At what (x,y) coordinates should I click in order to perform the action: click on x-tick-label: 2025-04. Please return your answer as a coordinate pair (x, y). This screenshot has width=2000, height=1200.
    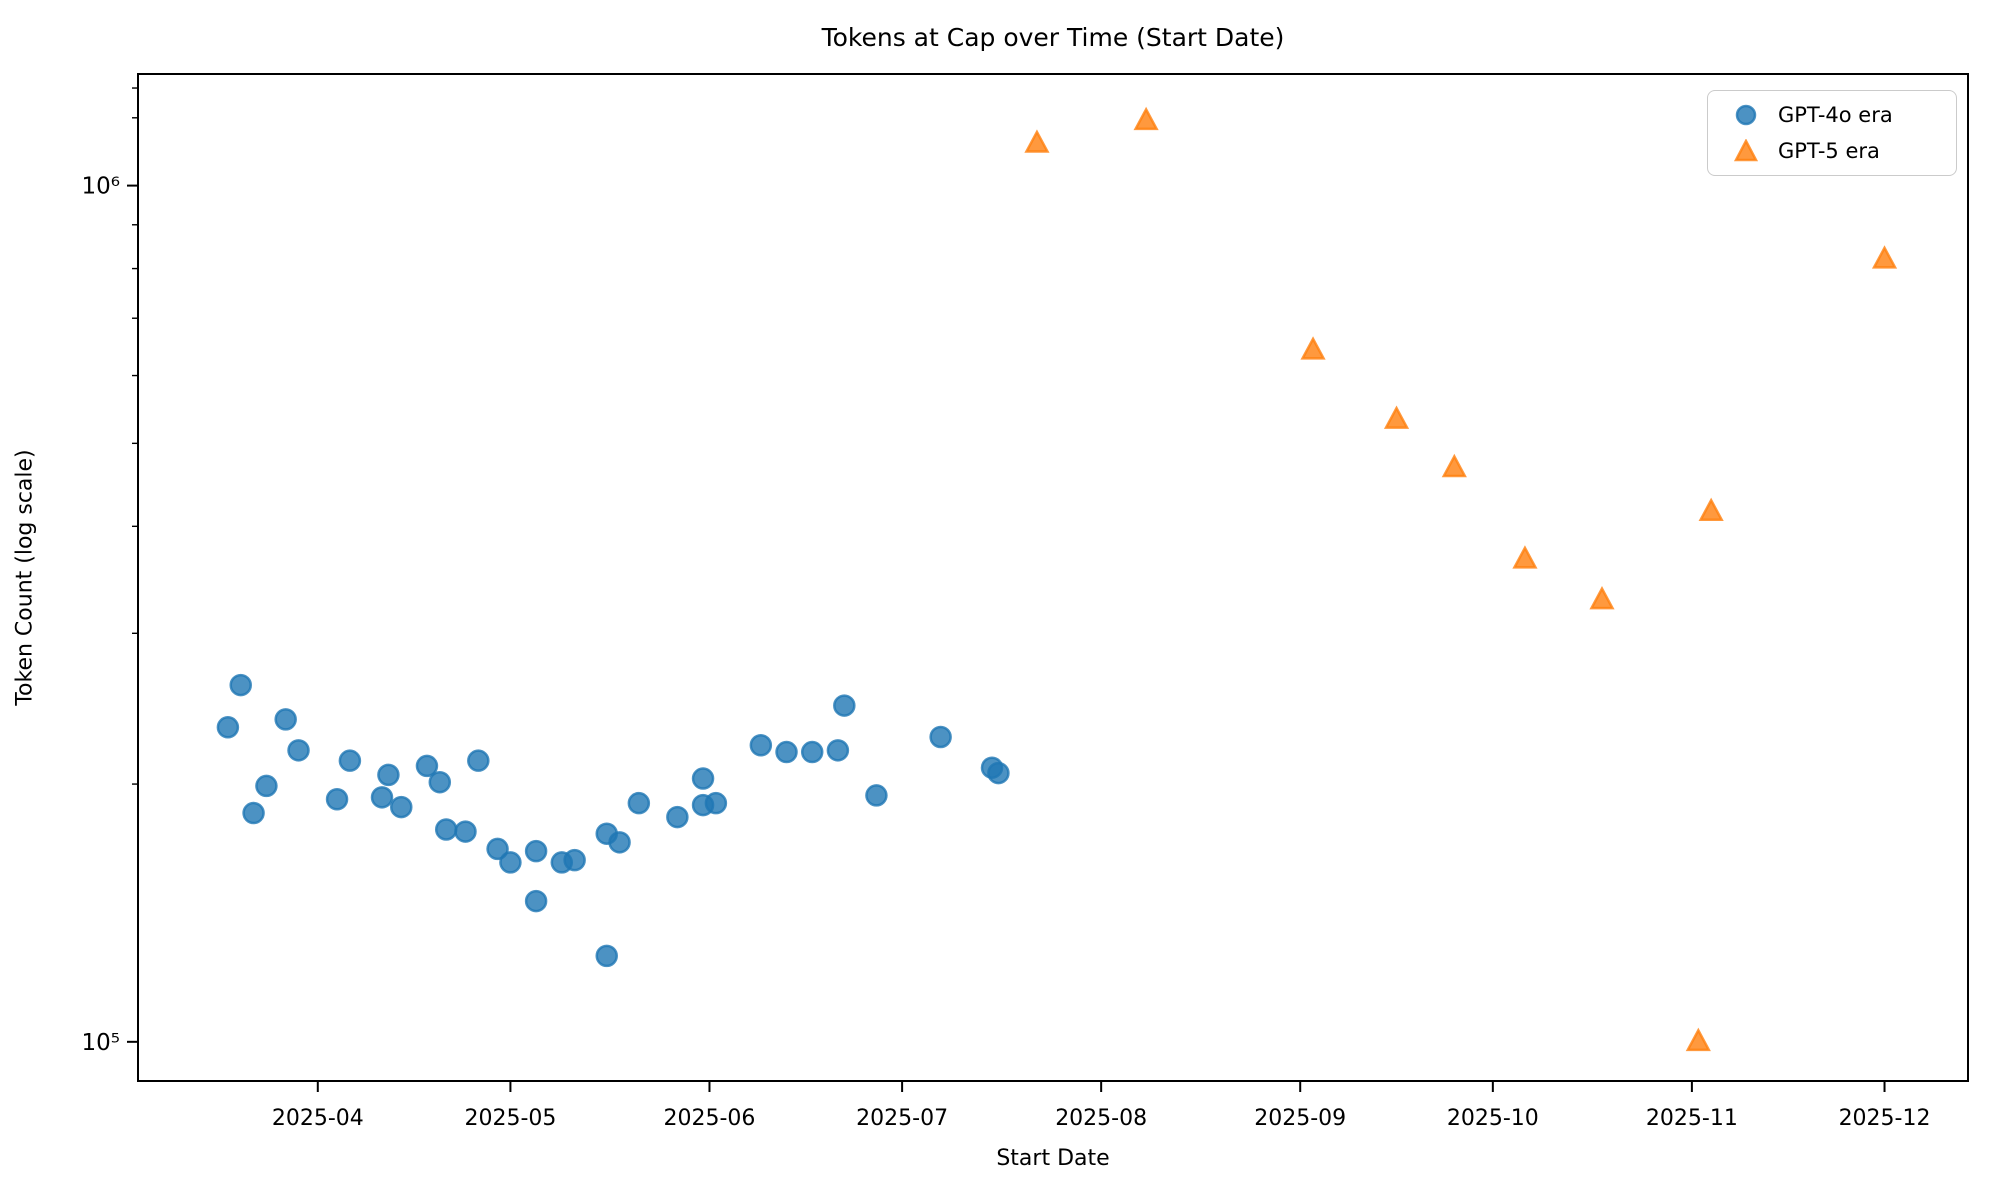
    Looking at the image, I should click on (318, 1118).